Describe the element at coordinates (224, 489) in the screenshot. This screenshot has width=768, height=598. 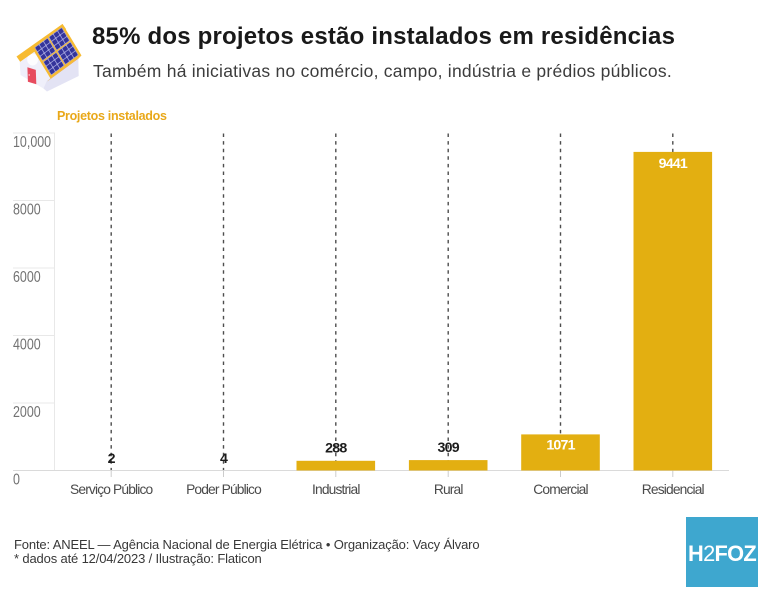
I see `svg-text: Poder Público` at that location.